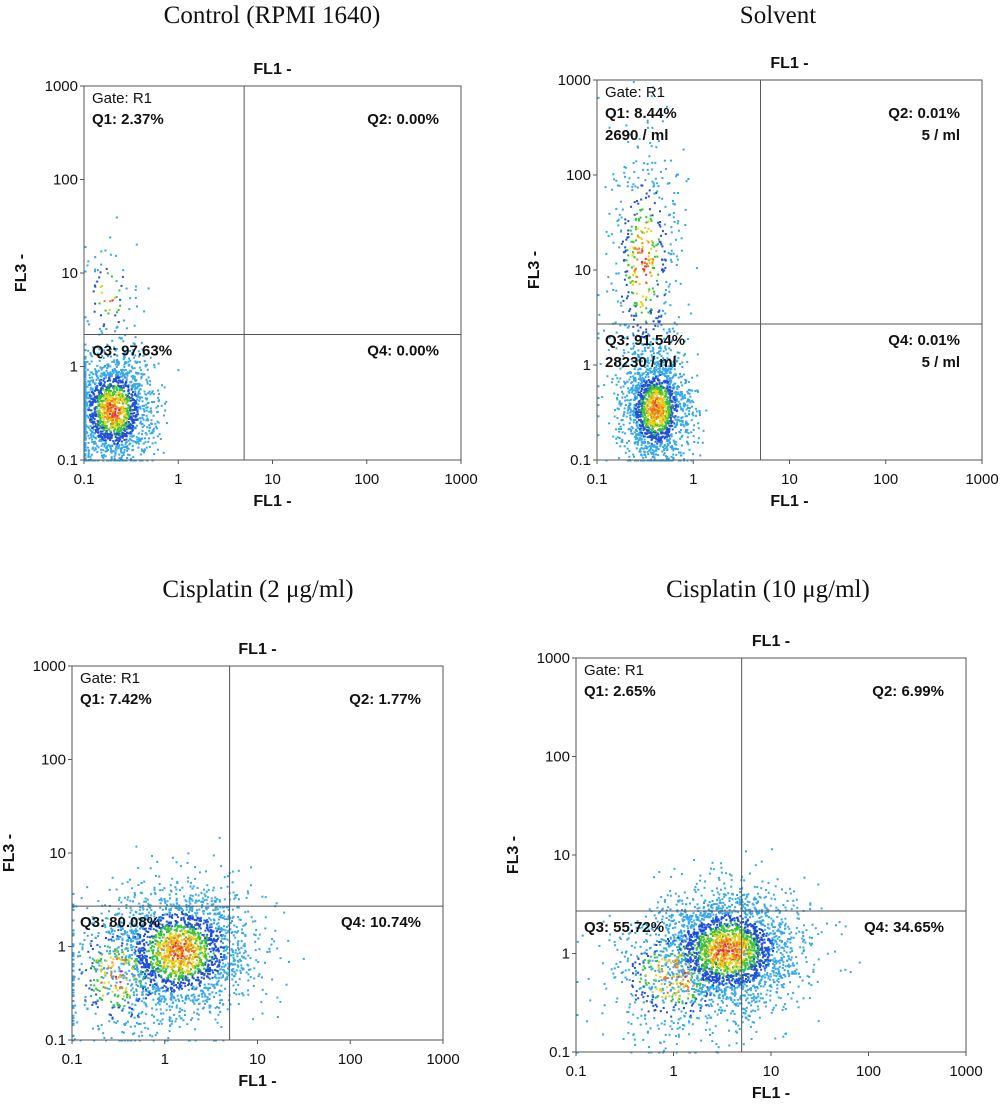 The width and height of the screenshot is (1000, 1107). What do you see at coordinates (272, 15) in the screenshot?
I see `chart-title: Control (RPMI 1640)` at bounding box center [272, 15].